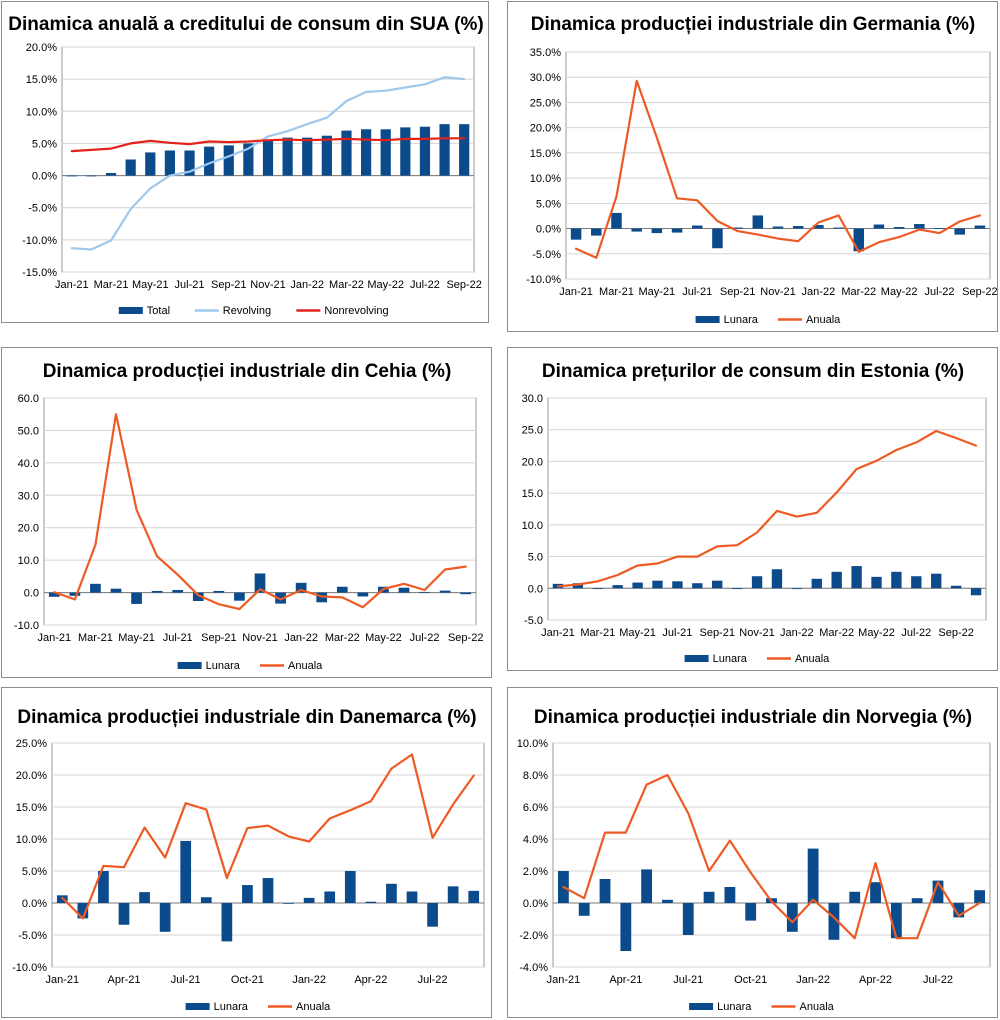  What do you see at coordinates (31, 840) in the screenshot?
I see `y-tick-label: 10.0%` at bounding box center [31, 840].